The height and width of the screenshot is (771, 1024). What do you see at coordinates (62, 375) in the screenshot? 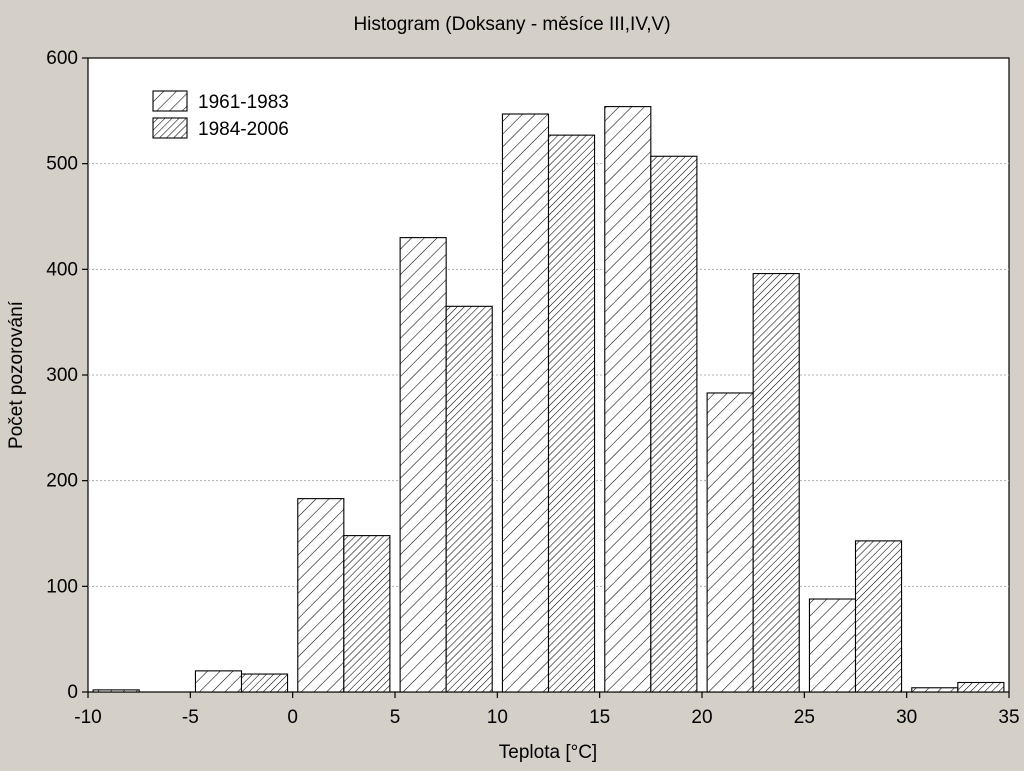
I see `y-tick-label: 300` at bounding box center [62, 375].